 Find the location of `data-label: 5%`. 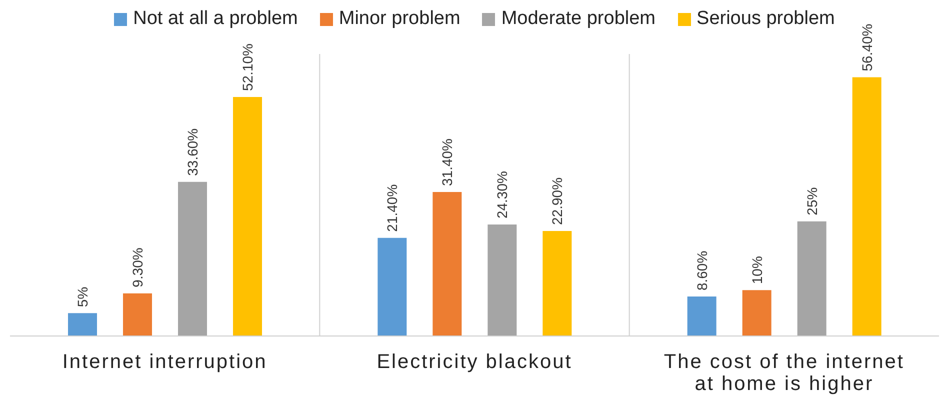

data-label: 5% is located at coordinates (82, 297).